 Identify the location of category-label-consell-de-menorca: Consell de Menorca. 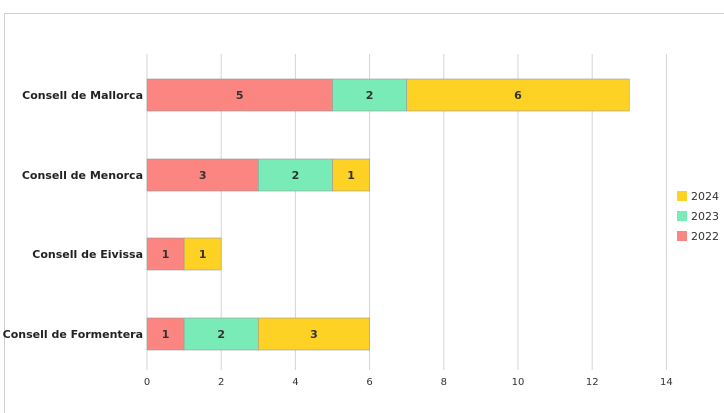
(82, 175).